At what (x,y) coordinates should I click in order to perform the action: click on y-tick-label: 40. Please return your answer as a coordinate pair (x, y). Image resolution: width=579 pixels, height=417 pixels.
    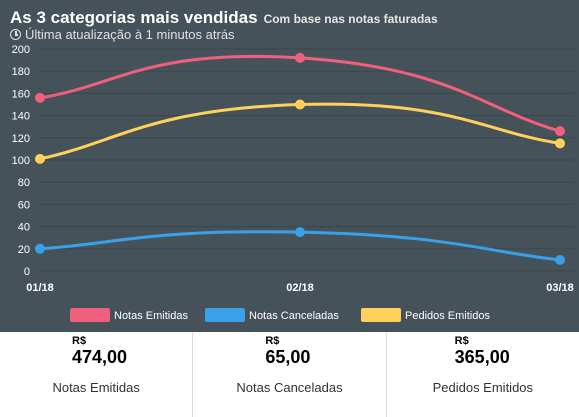
    Looking at the image, I should click on (24, 228).